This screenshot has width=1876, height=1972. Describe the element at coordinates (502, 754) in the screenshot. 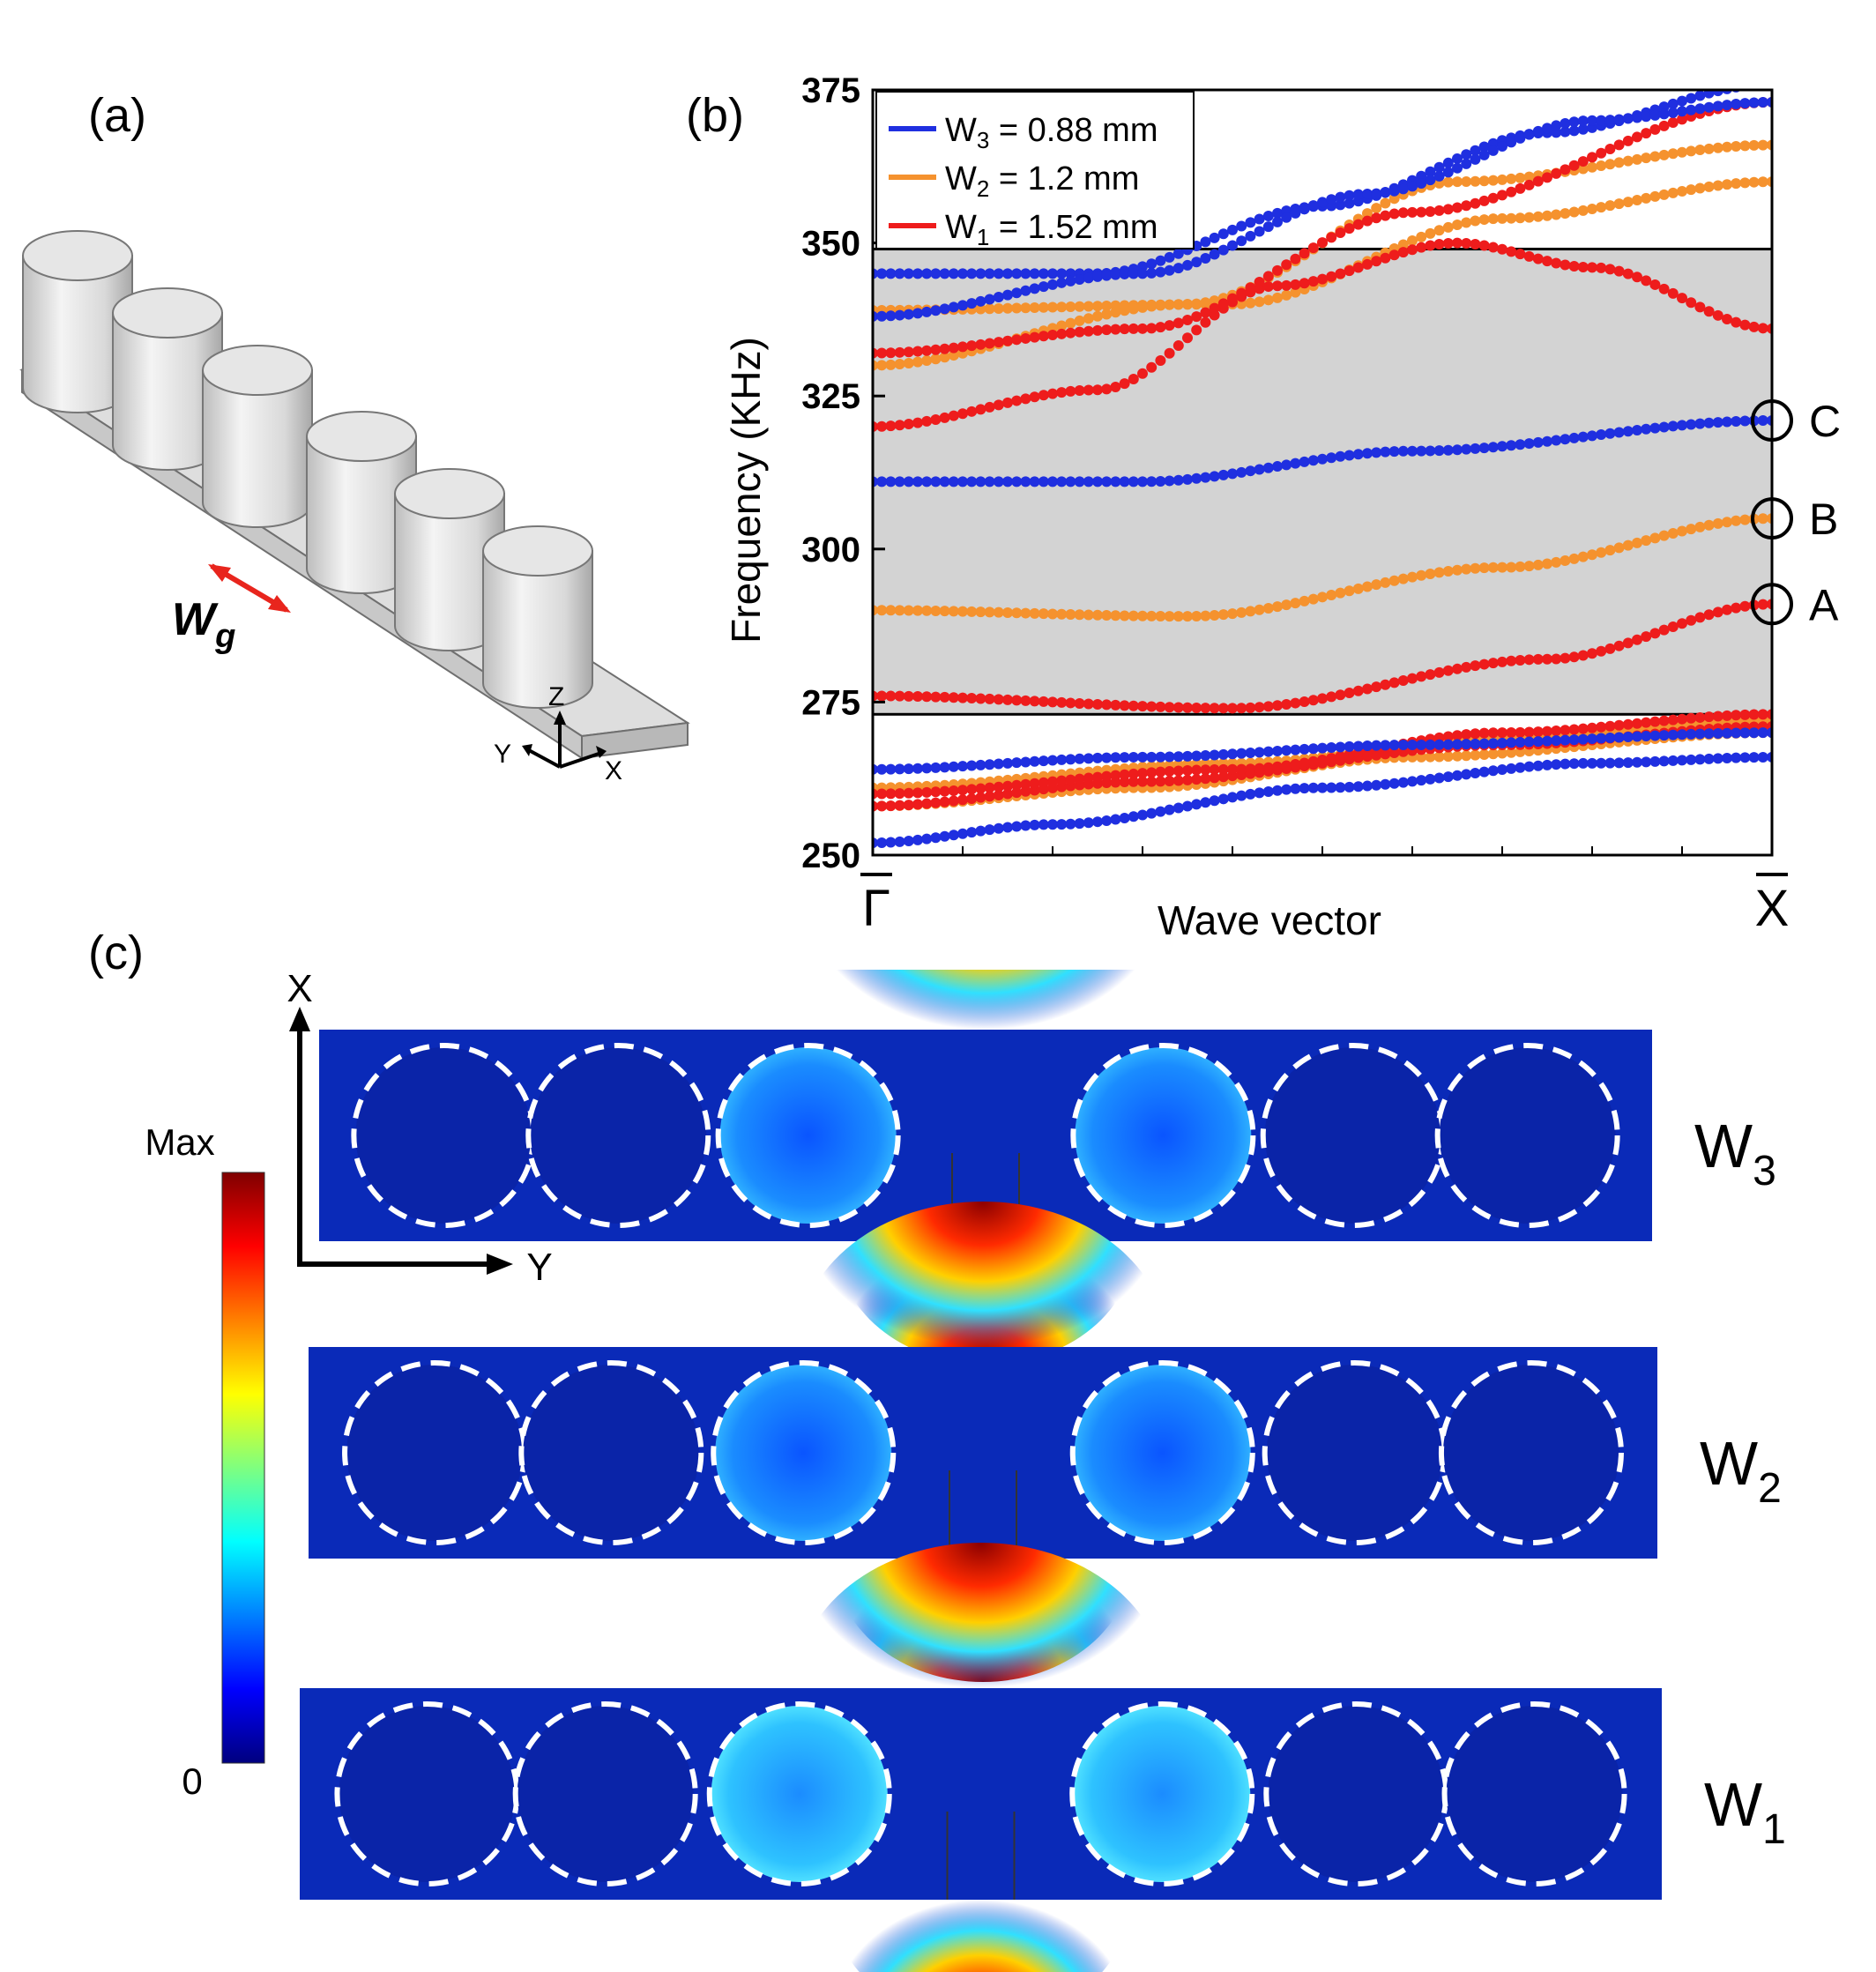

I see `triad-y-label: Y` at that location.